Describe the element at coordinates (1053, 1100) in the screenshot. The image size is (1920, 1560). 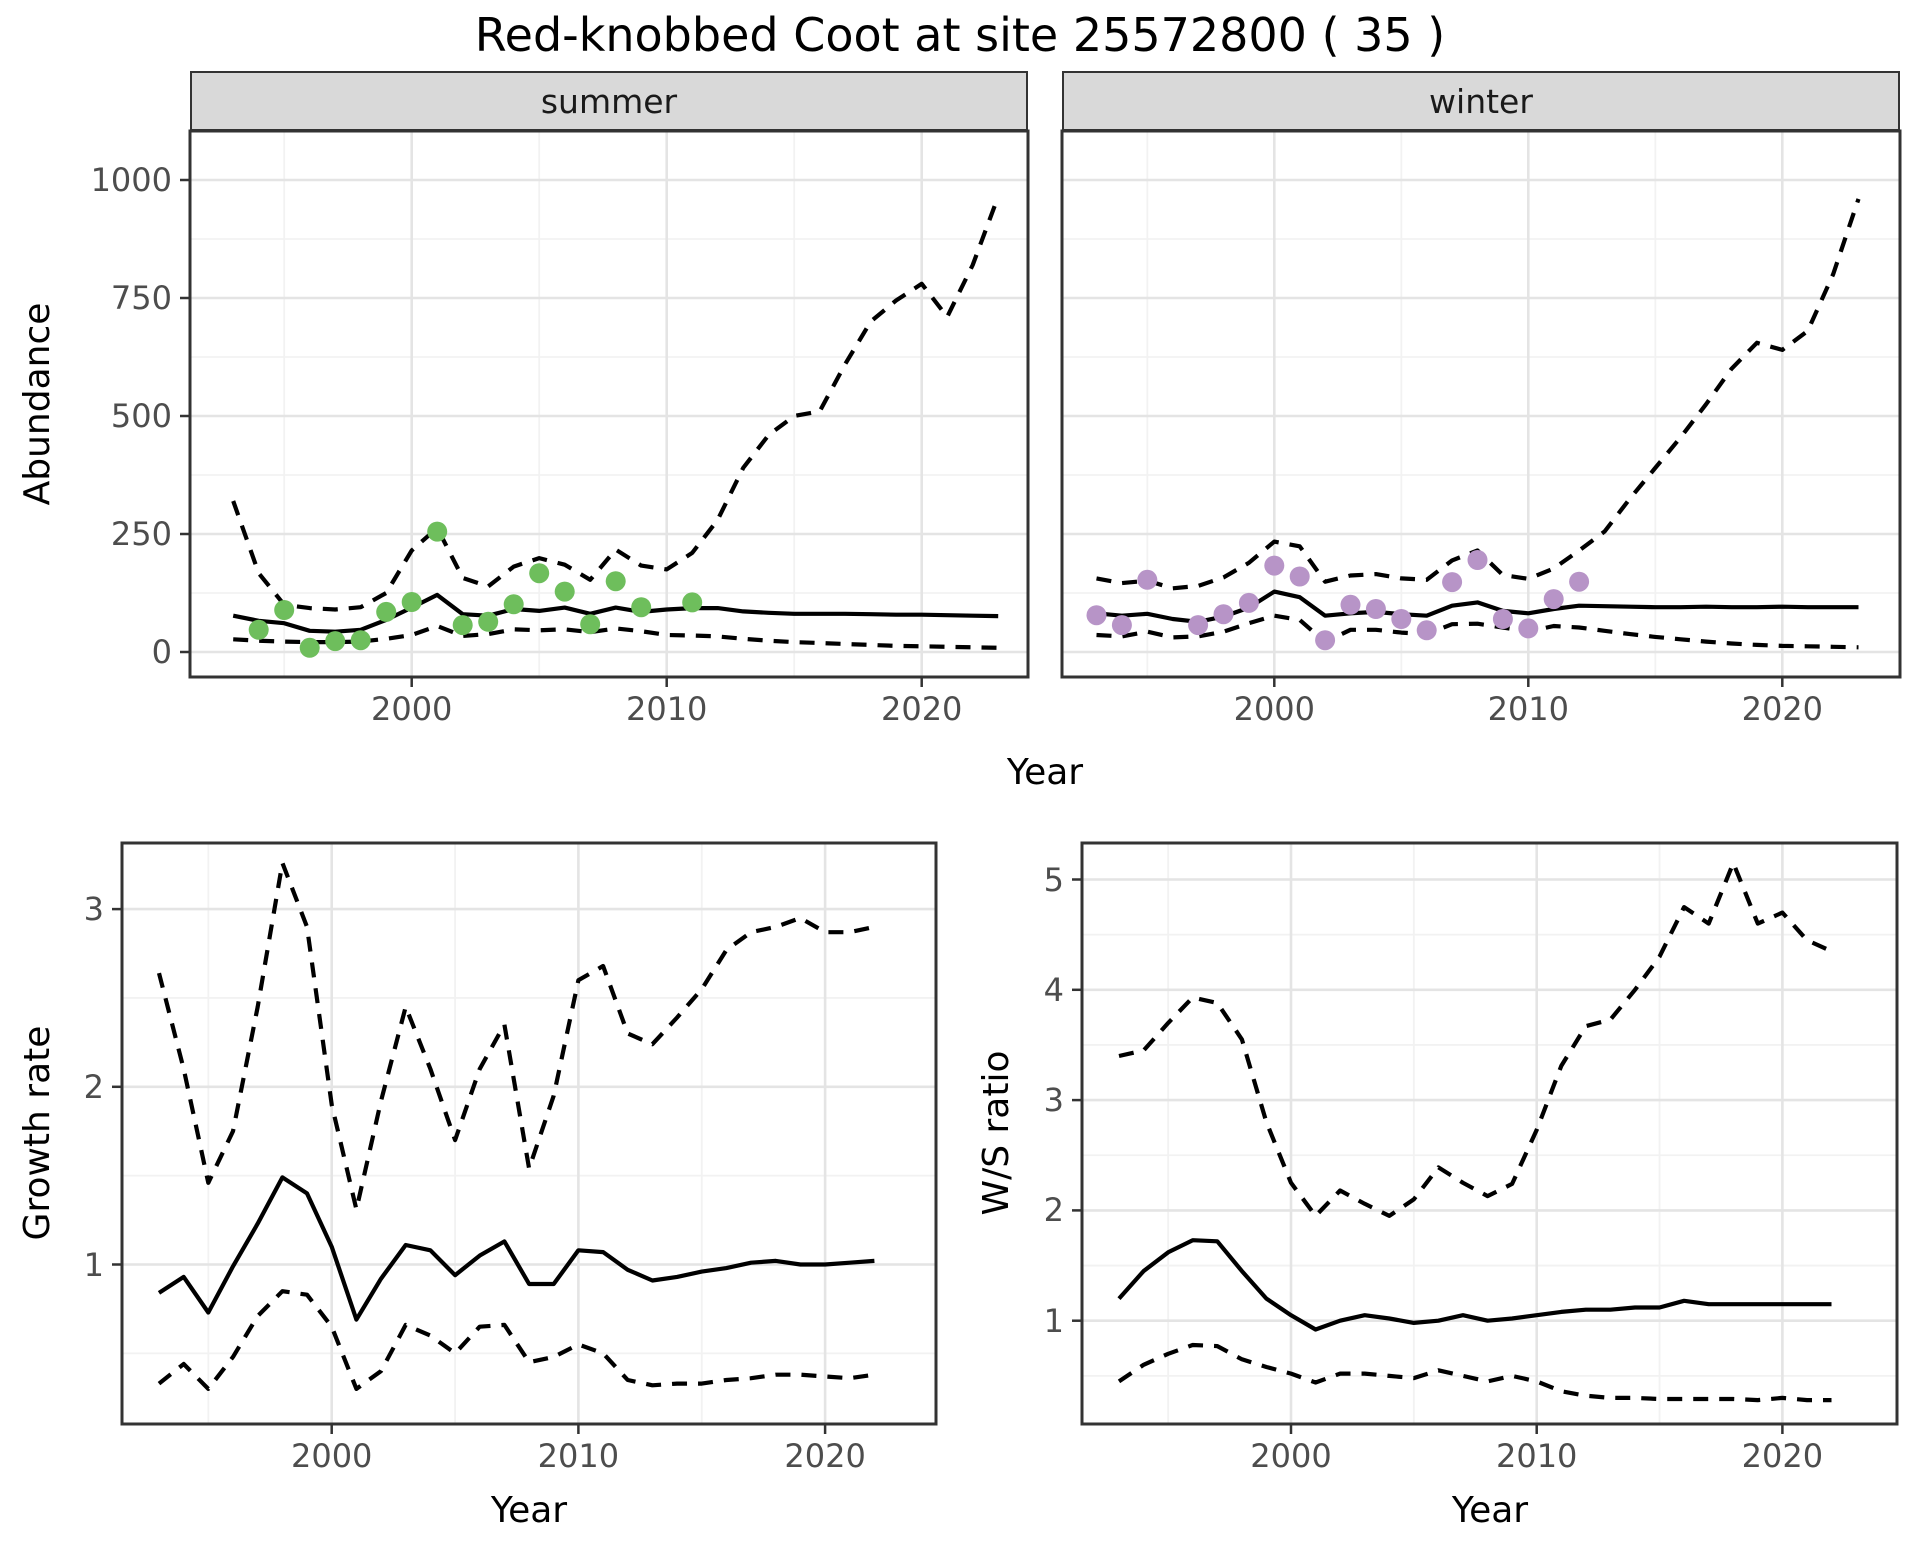
I see `ws-ratio-y-tick-label: 3` at that location.